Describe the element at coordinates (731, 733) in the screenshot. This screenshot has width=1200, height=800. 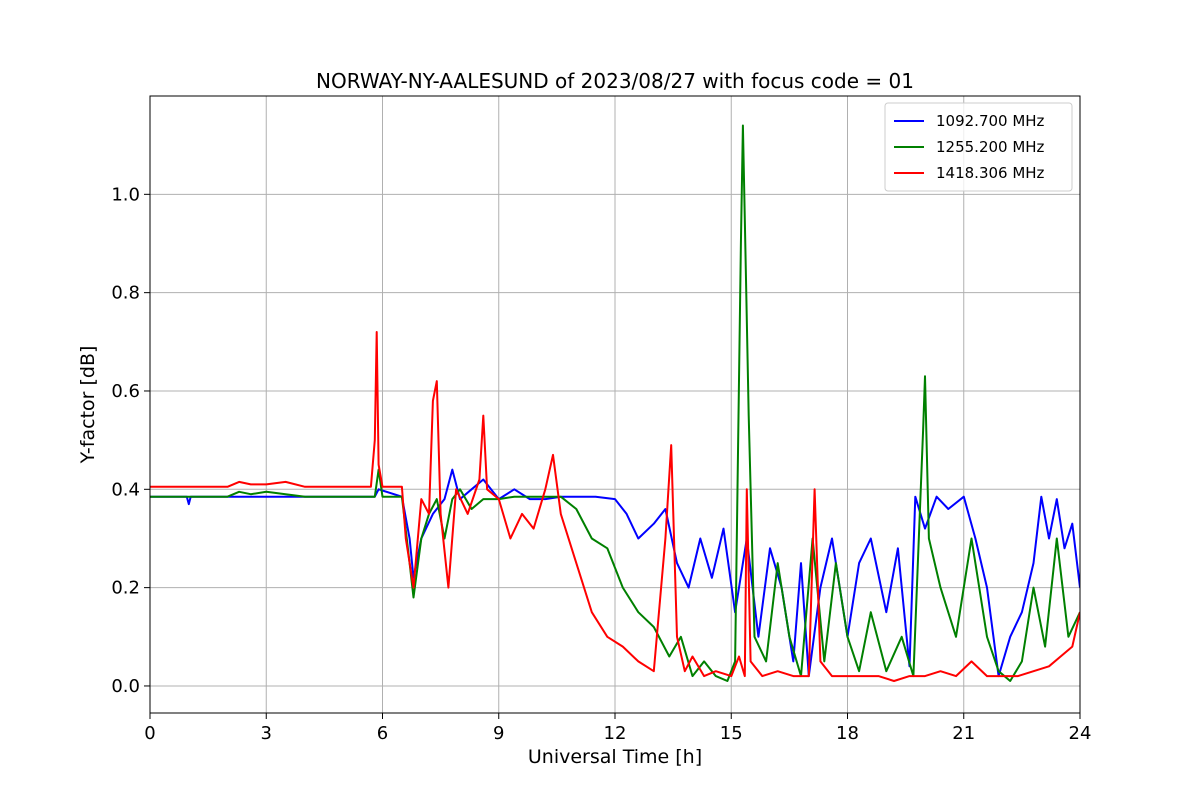
I see `x-tick-label: 15` at that location.